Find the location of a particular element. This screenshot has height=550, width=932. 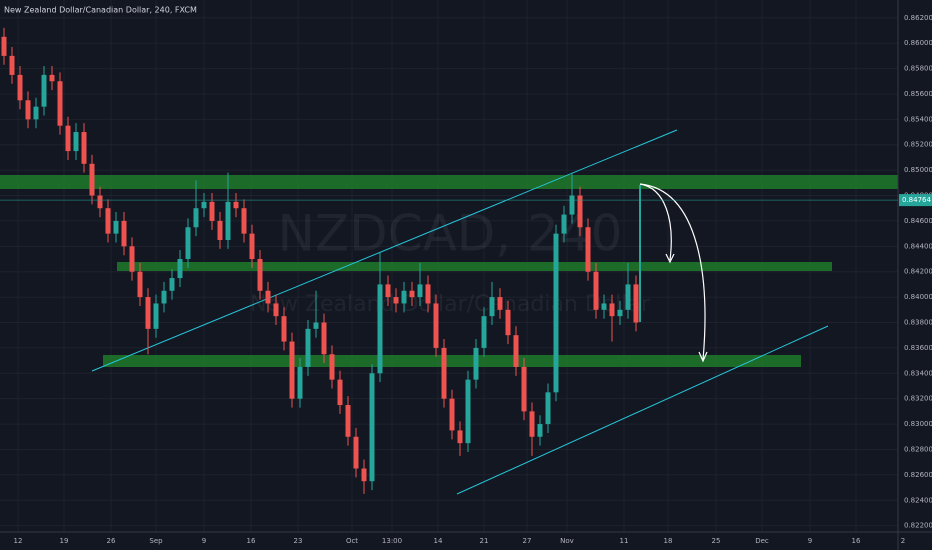

y-tick-label: 0.82800 is located at coordinates (918, 449).